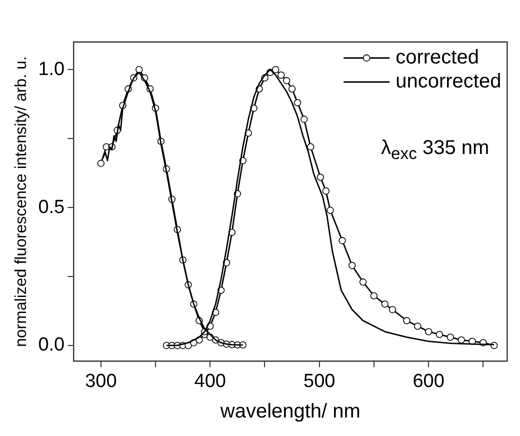 The image size is (520, 436). I want to click on x-axis-title: wavelength/ nm, so click(289, 411).